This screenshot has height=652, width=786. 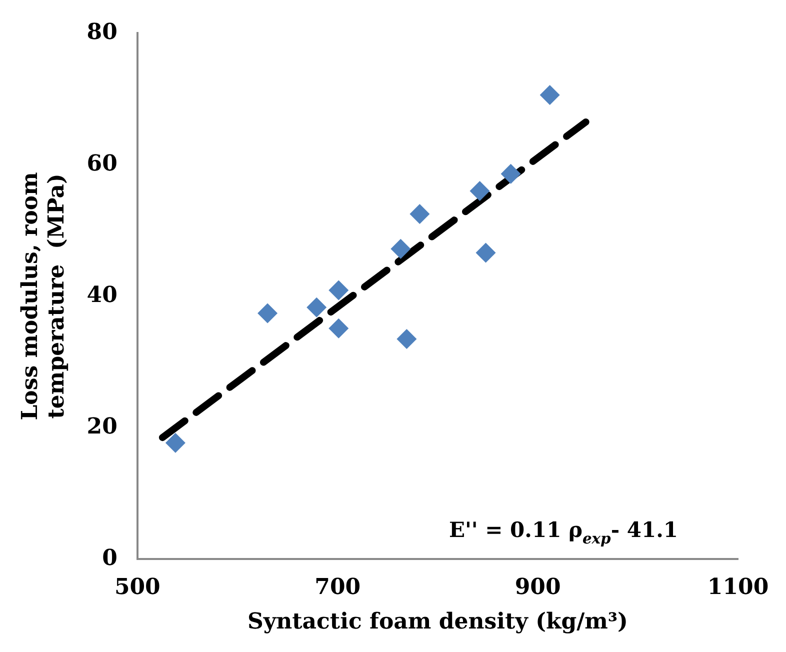 I want to click on y-tick-label: 0, so click(x=110, y=557).